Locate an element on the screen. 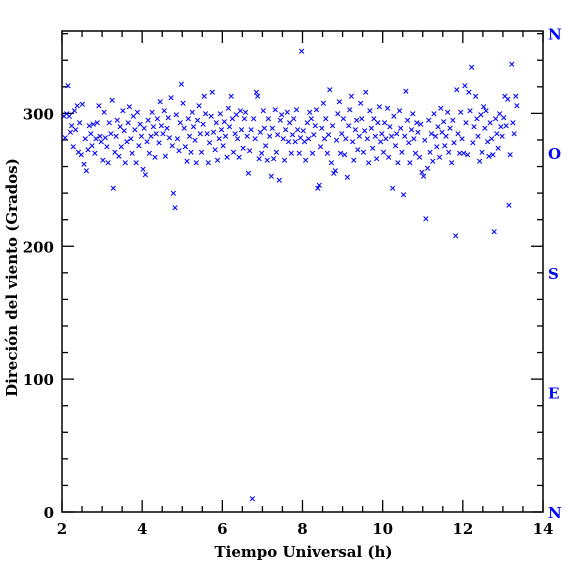  x-tick-label: 8 is located at coordinates (302, 529).